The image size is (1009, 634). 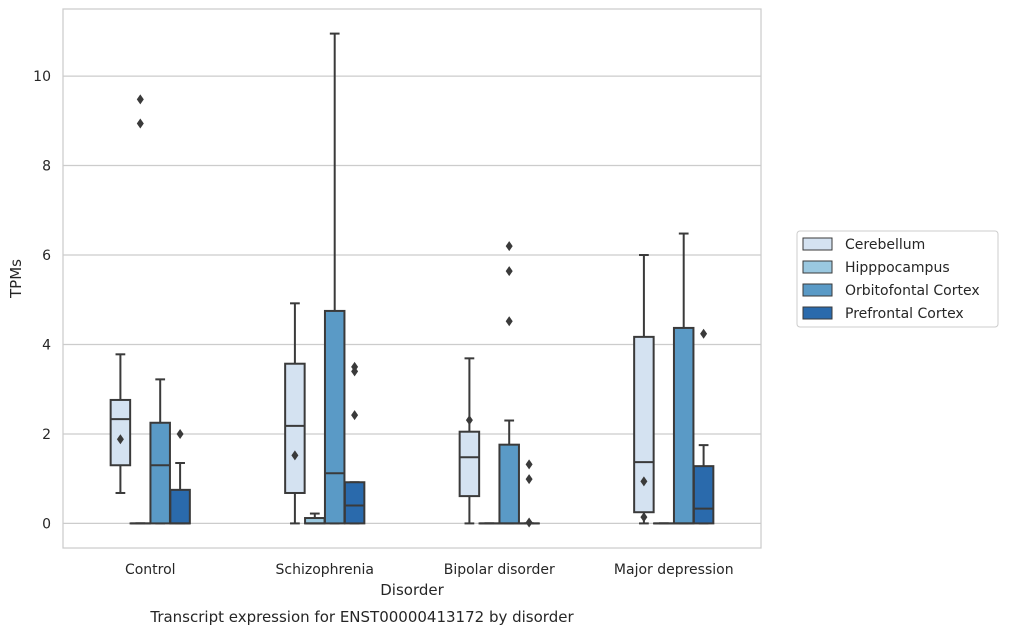 I want to click on y-tick-label: 8, so click(x=46, y=167).